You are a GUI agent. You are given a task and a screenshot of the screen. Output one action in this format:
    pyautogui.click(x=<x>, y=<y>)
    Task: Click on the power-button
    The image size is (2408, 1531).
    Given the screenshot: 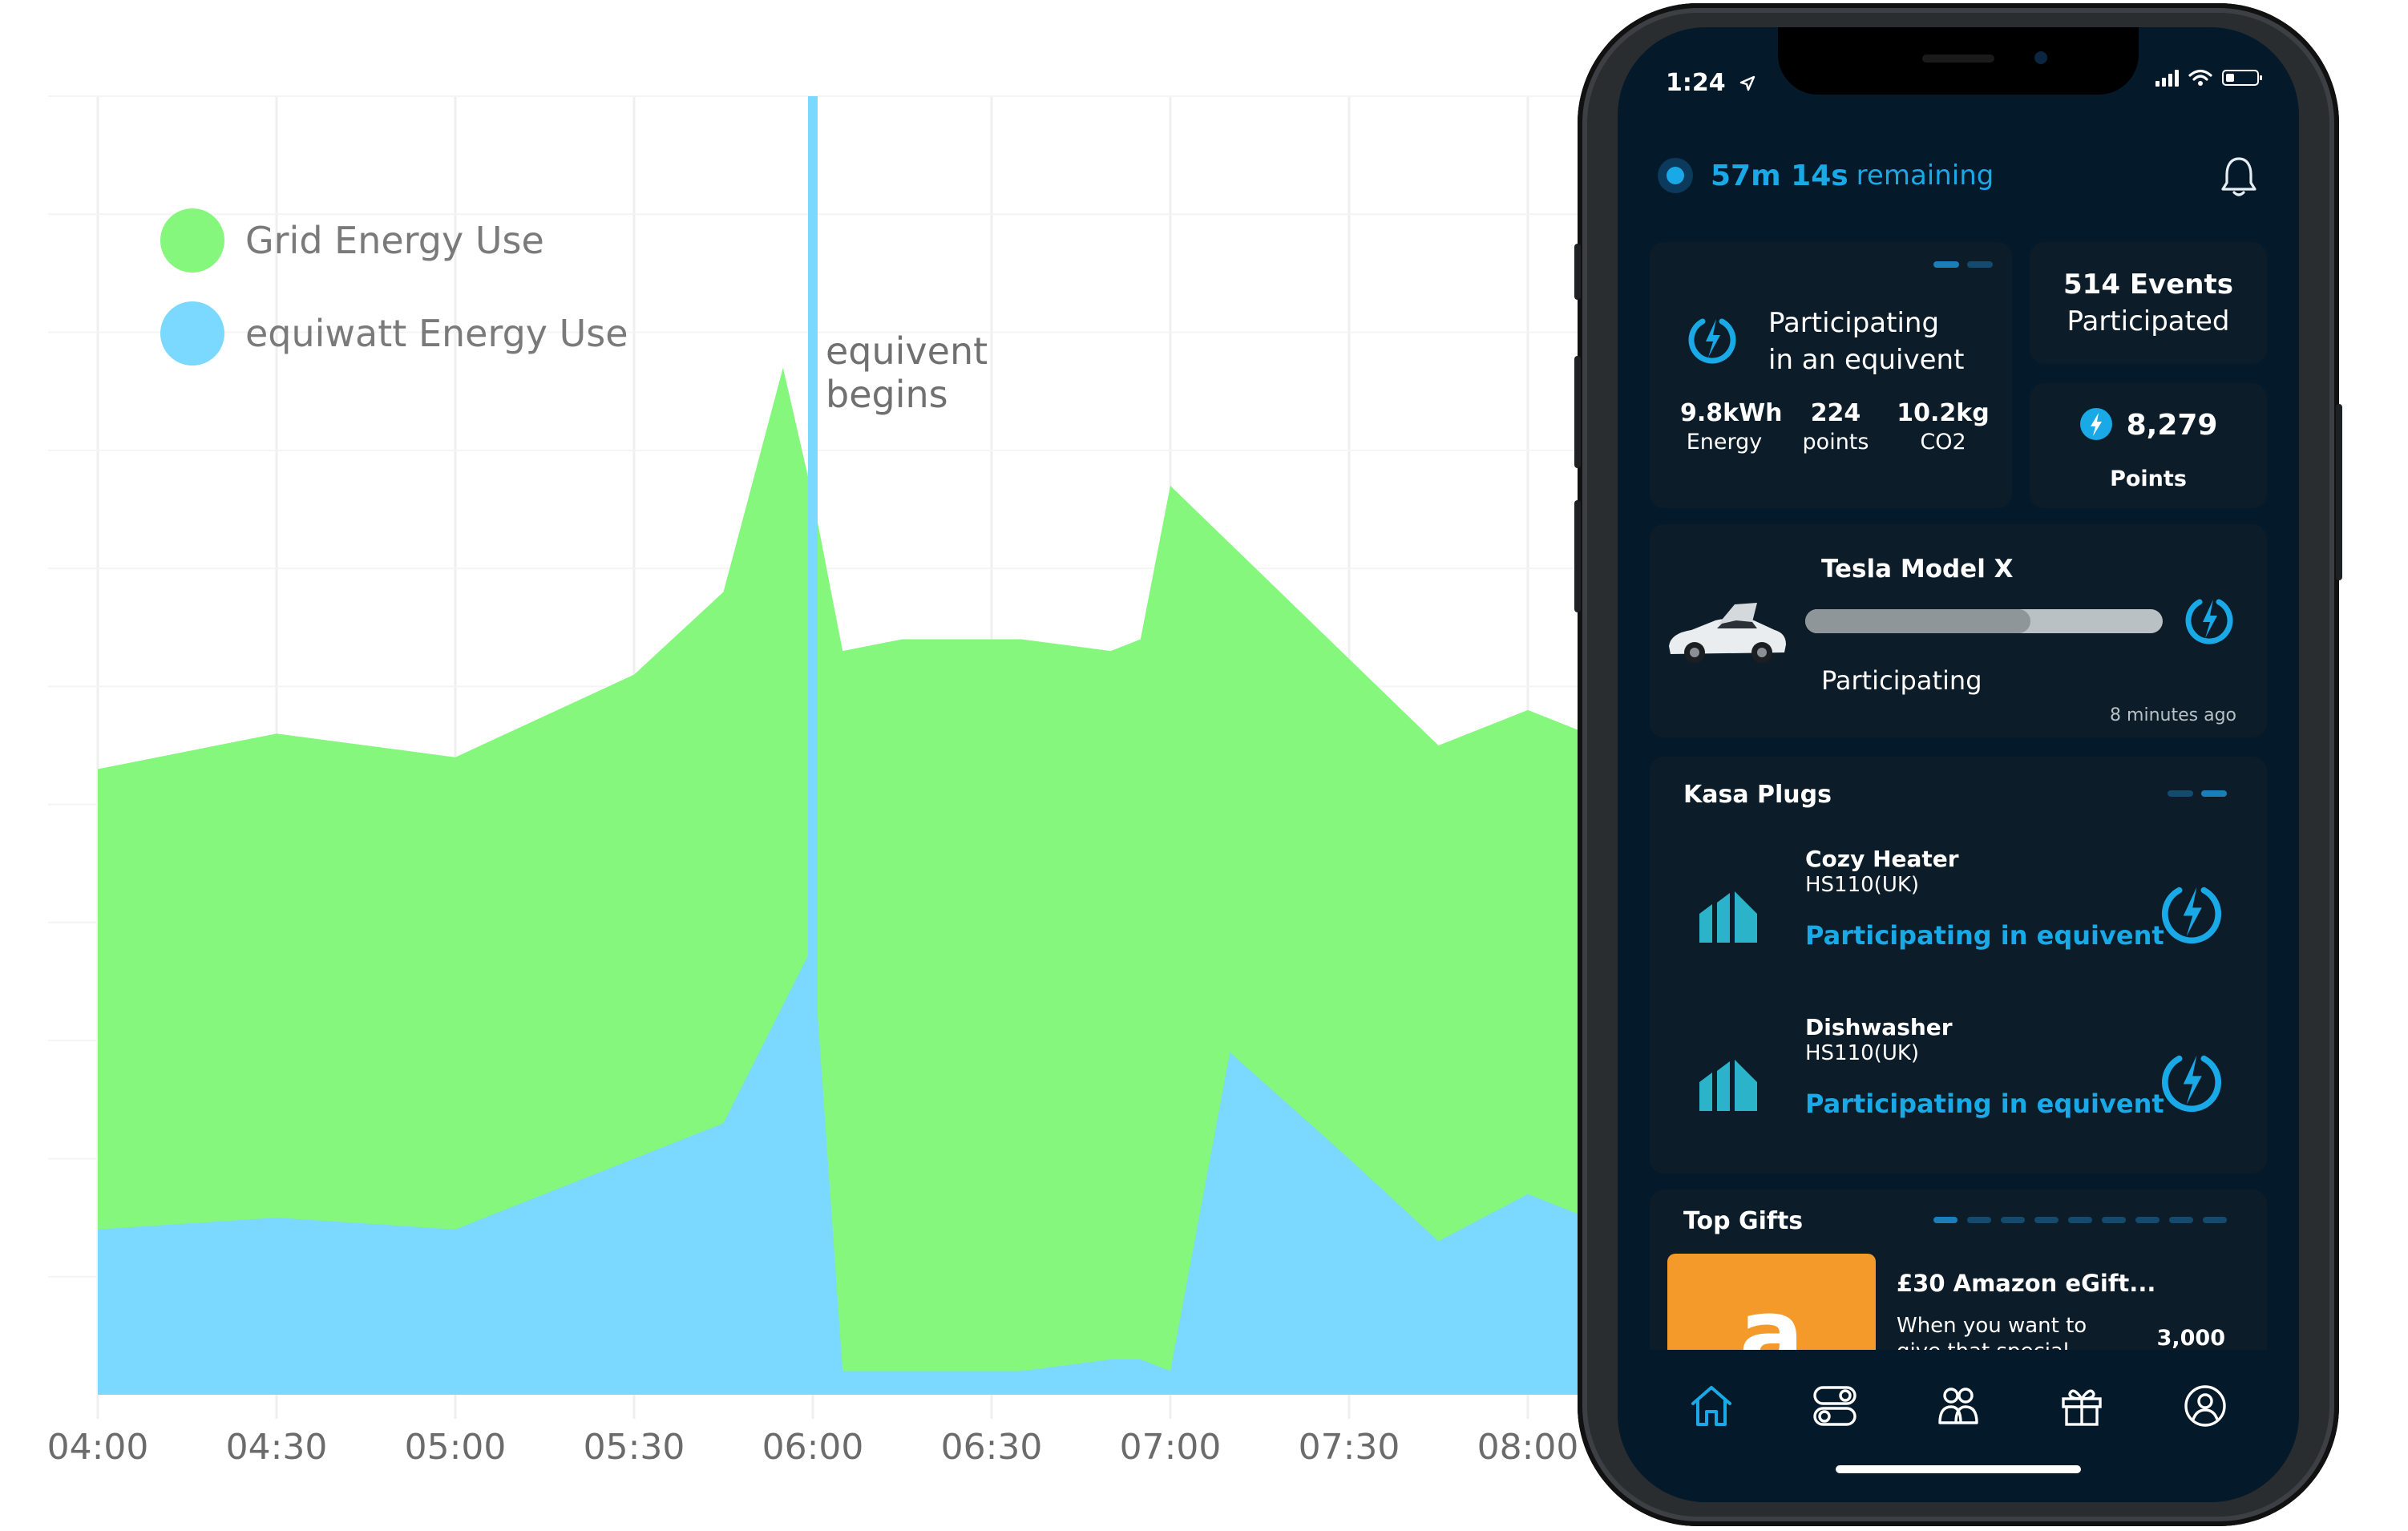 What is the action you would take?
    pyautogui.click(x=2339, y=492)
    